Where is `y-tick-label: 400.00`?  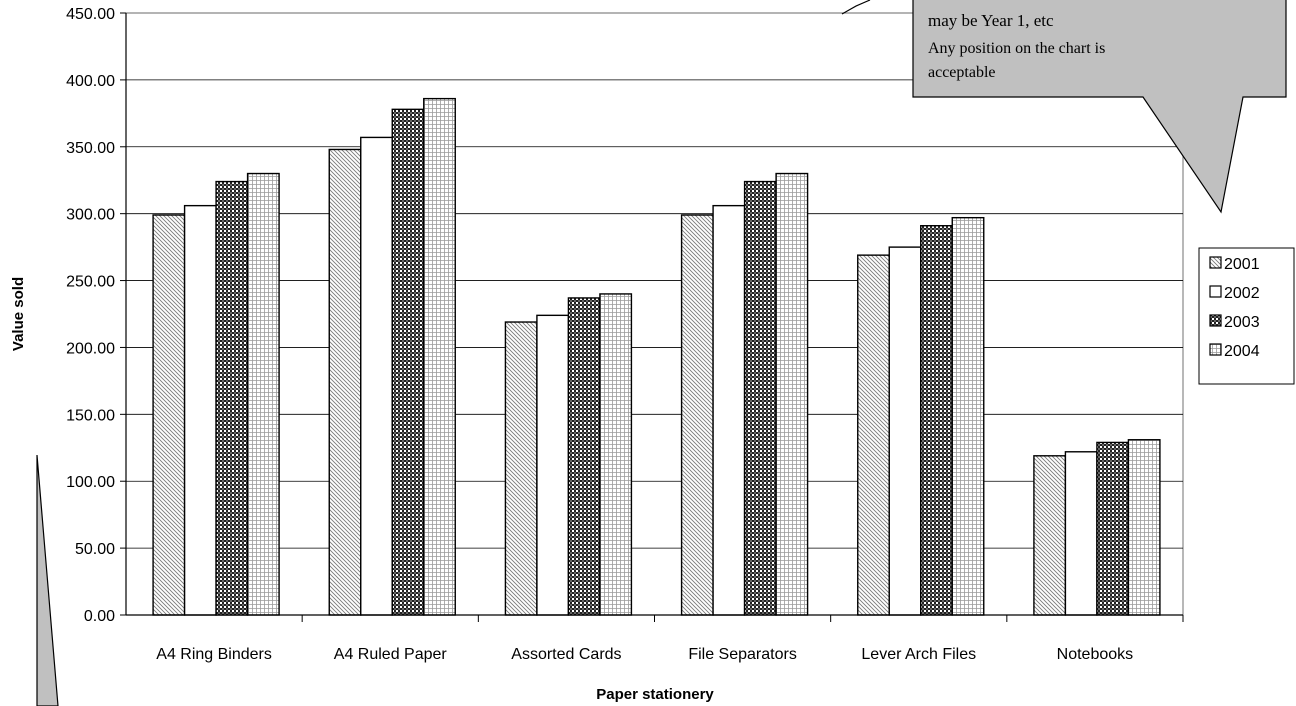
y-tick-label: 400.00 is located at coordinates (90, 81).